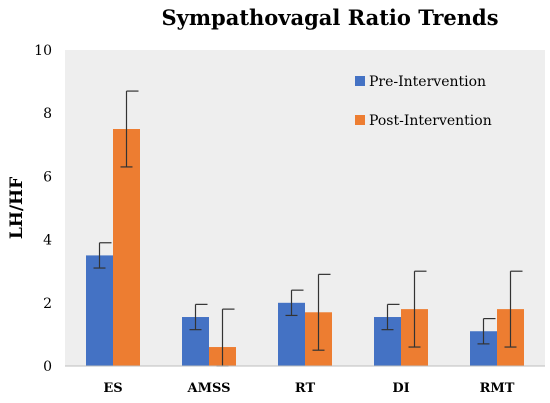 Image resolution: width=550 pixels, height=403 pixels. What do you see at coordinates (329, 17) in the screenshot?
I see `chart-title: Sympathovagal Ratio Trends` at bounding box center [329, 17].